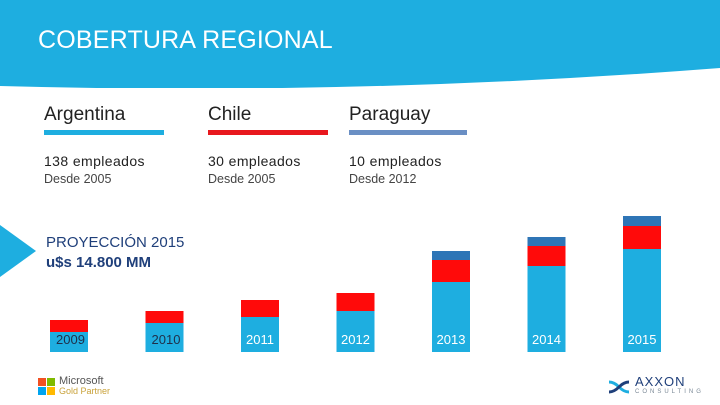 The height and width of the screenshot is (405, 720). I want to click on bar-segment-chile-2010, so click(164, 317).